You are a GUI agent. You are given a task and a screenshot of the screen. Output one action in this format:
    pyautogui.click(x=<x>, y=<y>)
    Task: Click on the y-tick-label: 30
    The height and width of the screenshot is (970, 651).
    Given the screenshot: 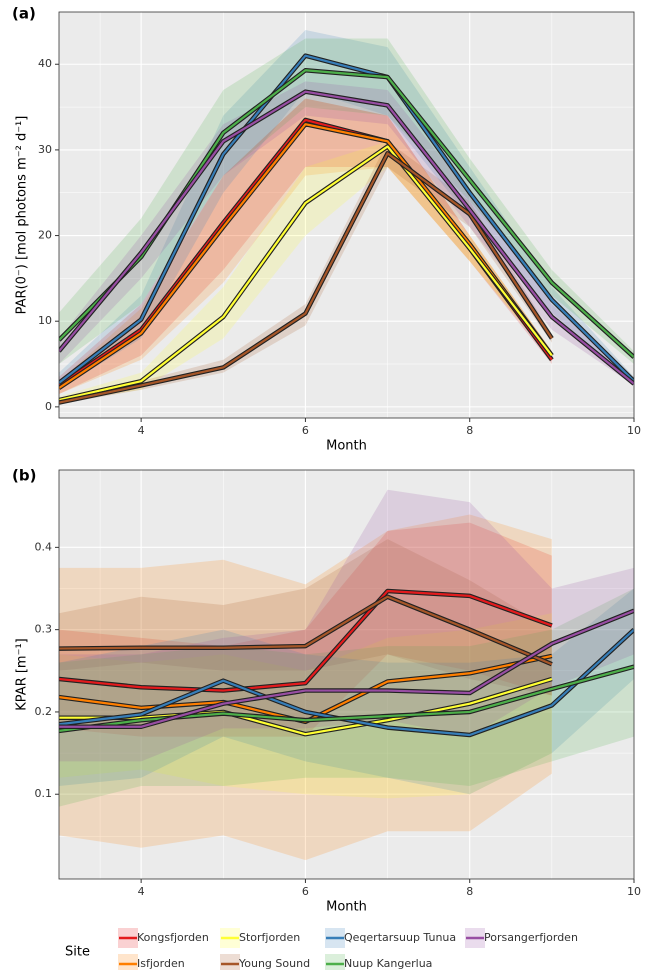 What is the action you would take?
    pyautogui.click(x=45, y=149)
    